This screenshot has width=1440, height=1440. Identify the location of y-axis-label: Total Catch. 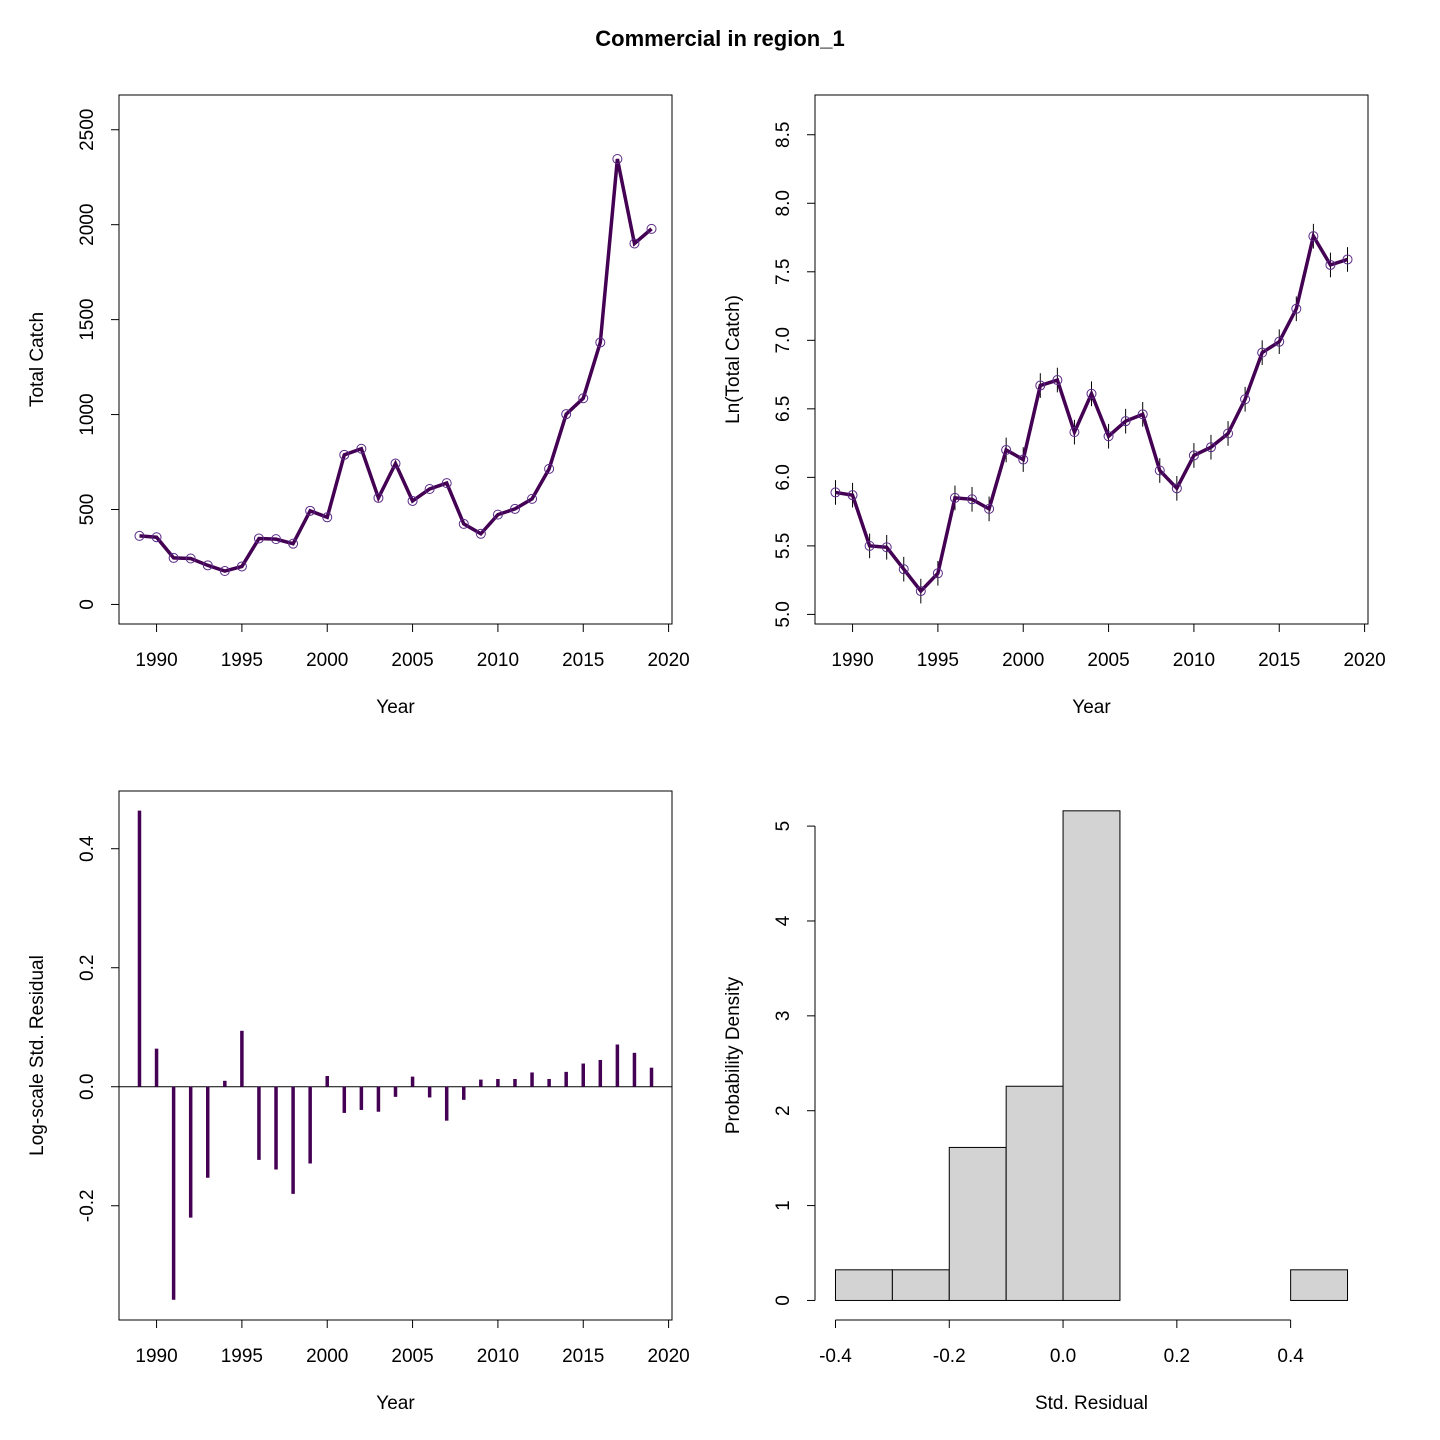
(37, 359).